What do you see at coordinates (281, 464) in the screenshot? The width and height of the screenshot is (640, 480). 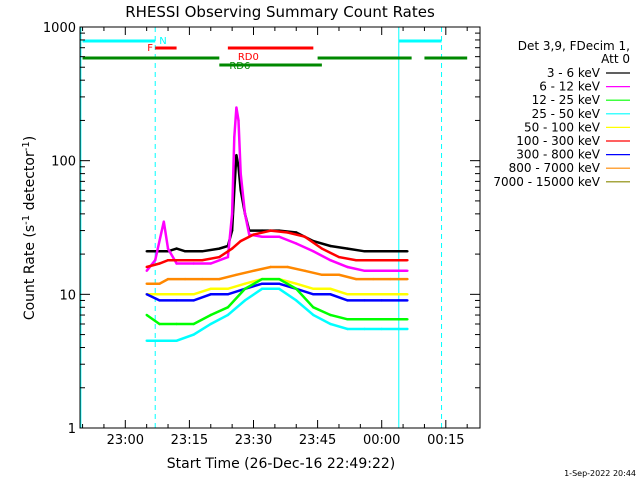 I see `x-axis-label: Start Time (26-Dec-16 22:49:22)` at bounding box center [281, 464].